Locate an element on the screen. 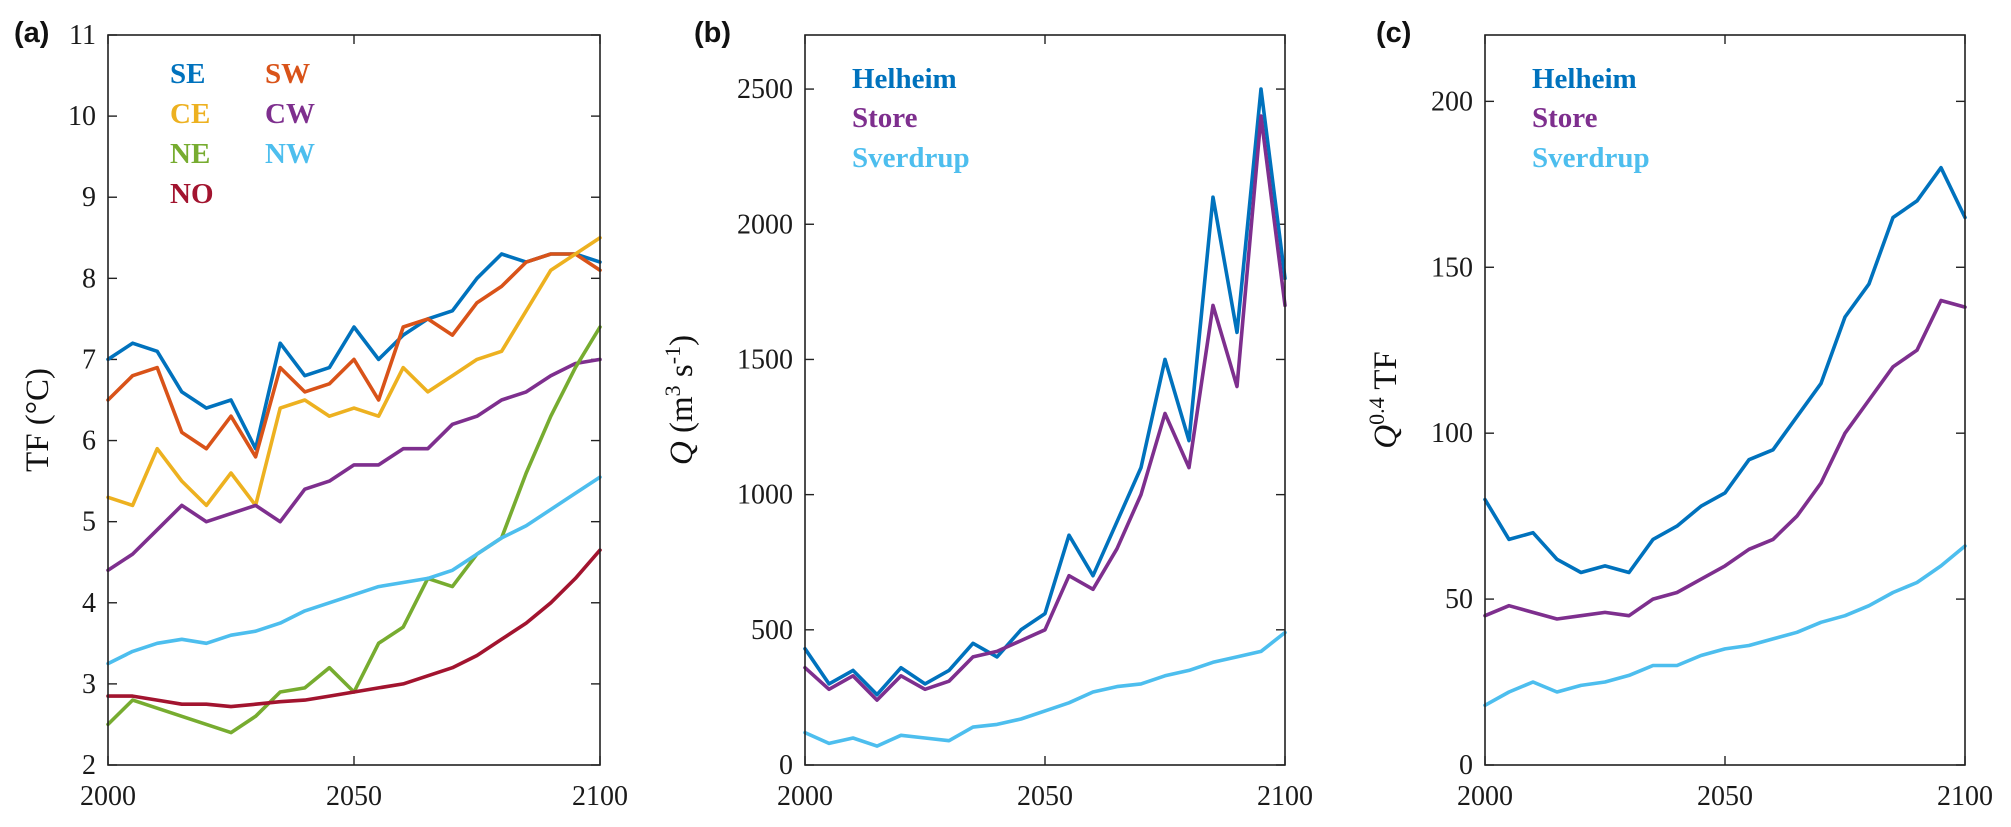 The width and height of the screenshot is (2011, 827). series-line-nw-a is located at coordinates (354, 570).